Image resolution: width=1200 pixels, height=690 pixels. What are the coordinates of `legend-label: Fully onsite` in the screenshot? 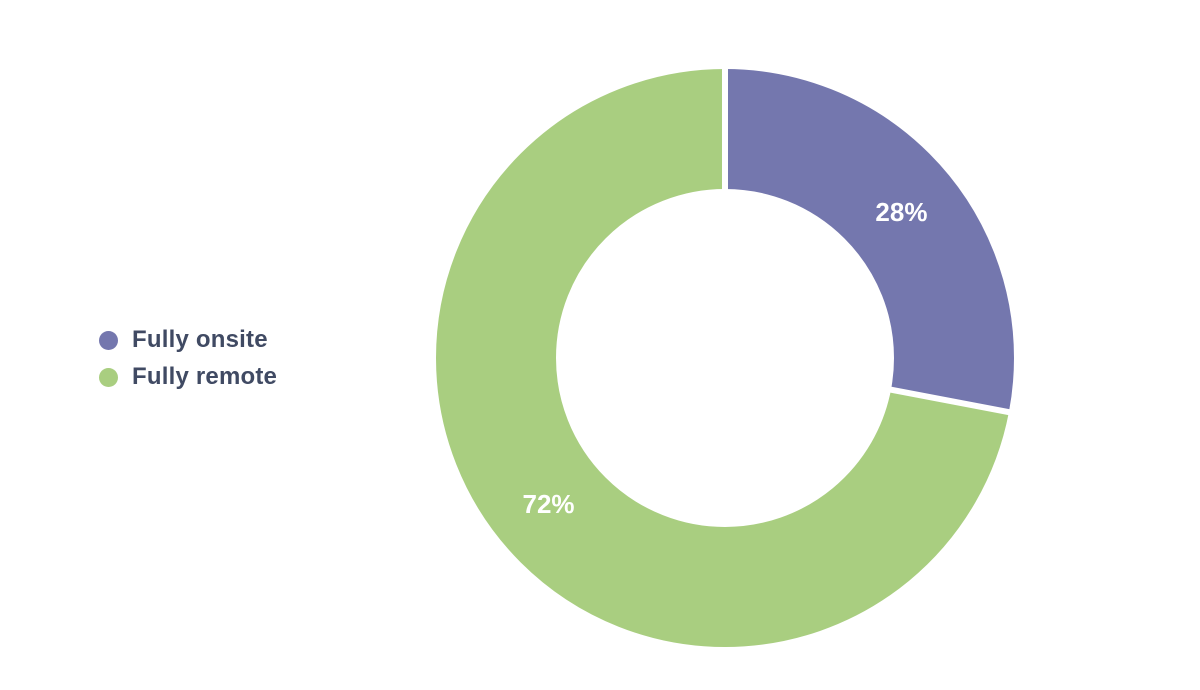 It's located at (200, 339).